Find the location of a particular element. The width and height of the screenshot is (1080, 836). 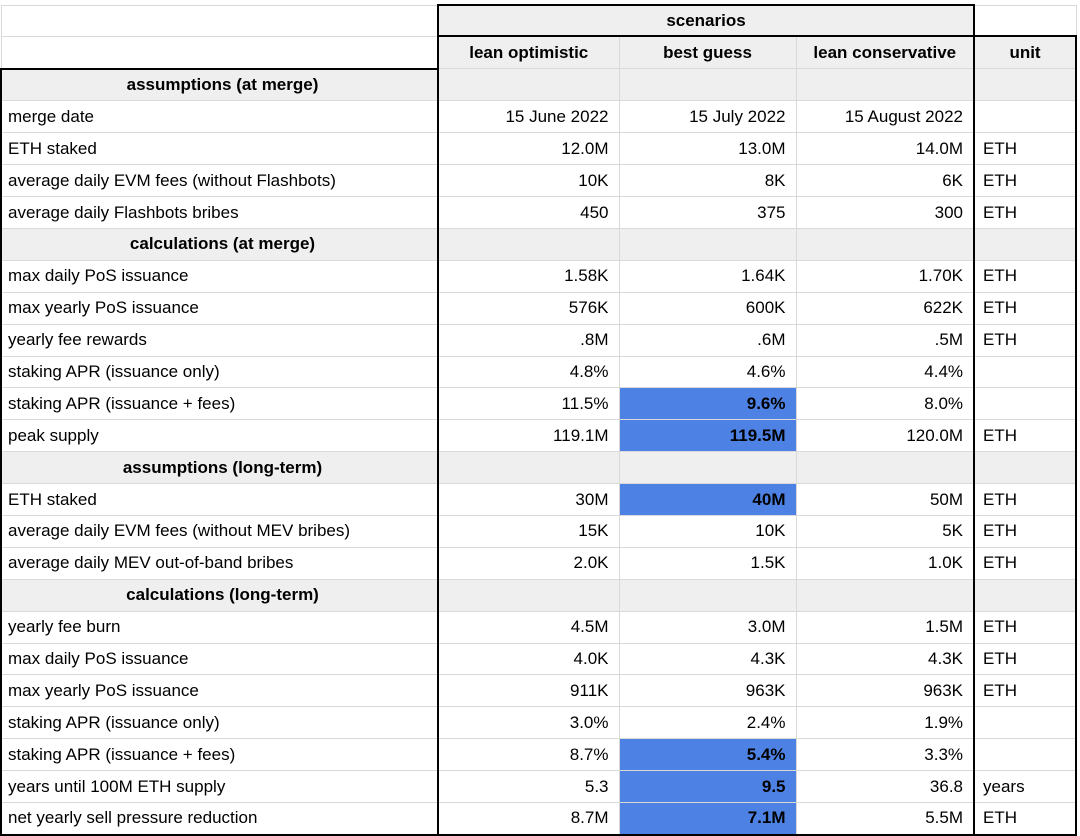

value-cell: 4.6% is located at coordinates (707, 372).